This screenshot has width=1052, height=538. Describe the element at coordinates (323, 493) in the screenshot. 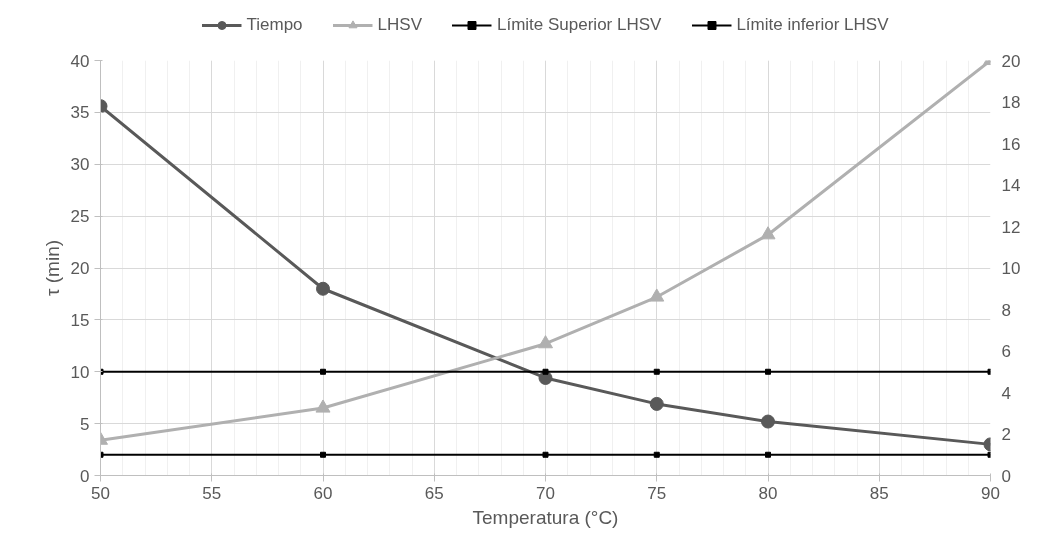

I see `x-tick-label: 60` at that location.